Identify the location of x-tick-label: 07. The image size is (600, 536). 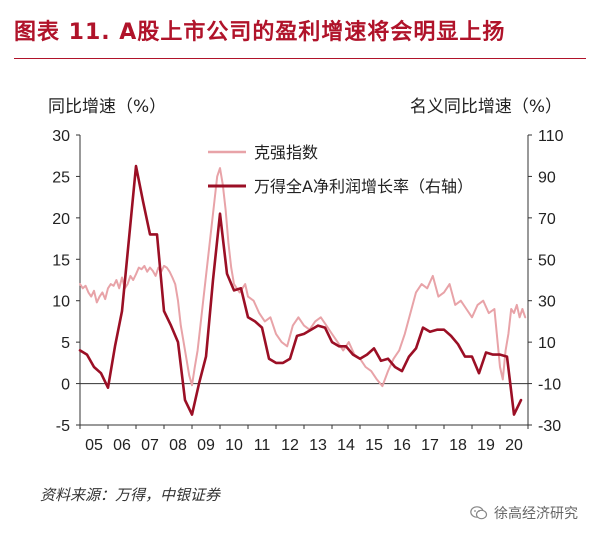
(150, 445).